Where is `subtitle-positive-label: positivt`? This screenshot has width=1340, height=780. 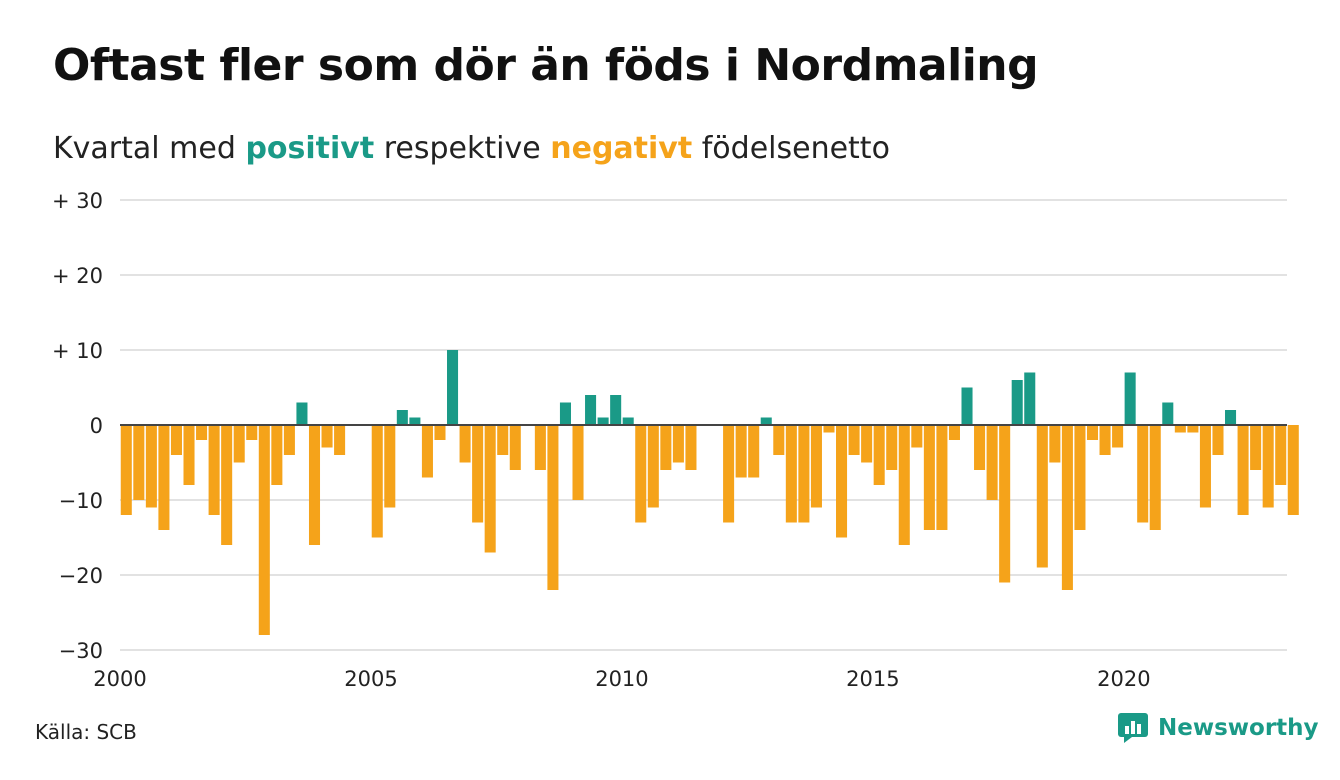
subtitle-positive-label: positivt is located at coordinates (310, 148).